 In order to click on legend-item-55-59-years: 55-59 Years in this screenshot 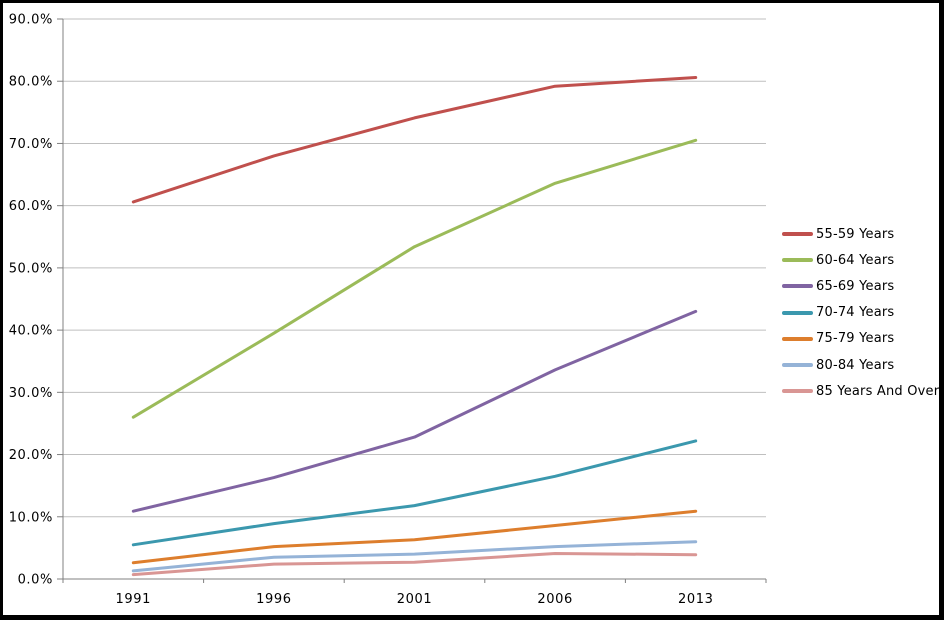, I will do `click(860, 234)`.